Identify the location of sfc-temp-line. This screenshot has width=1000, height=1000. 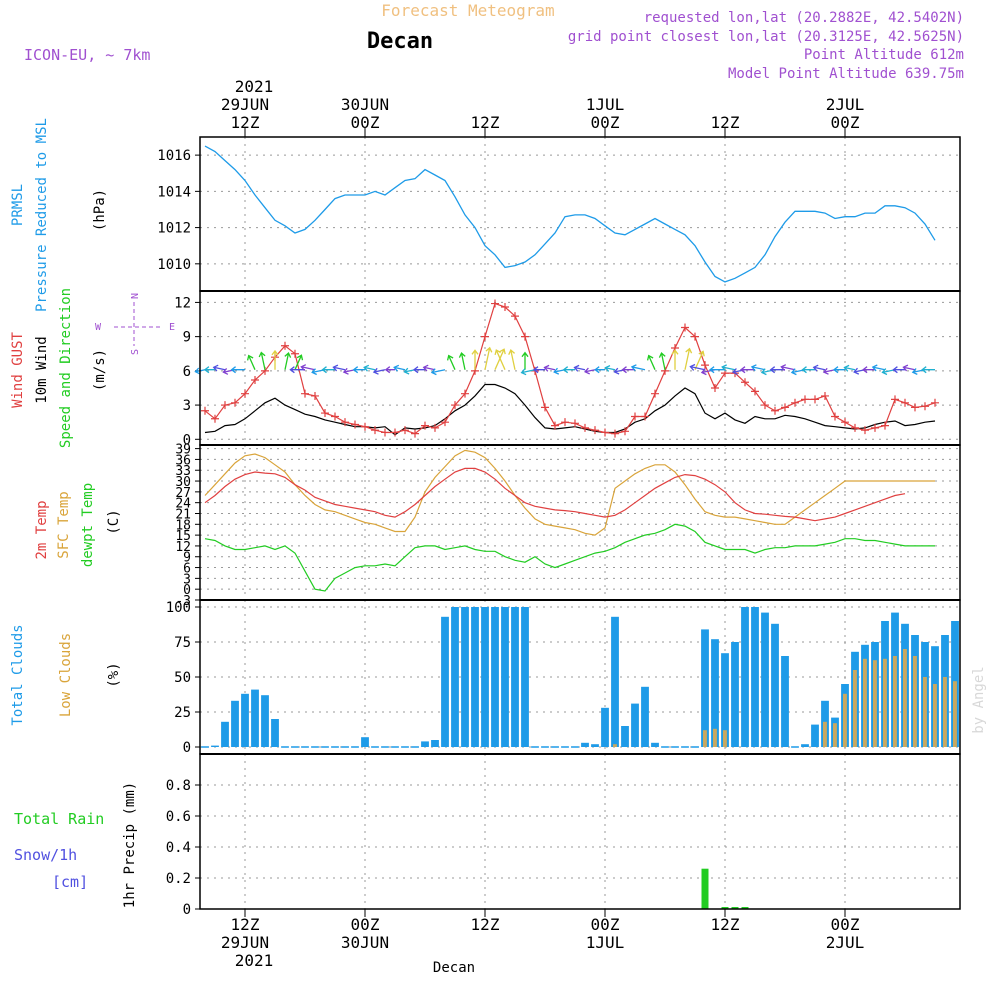
(569, 492).